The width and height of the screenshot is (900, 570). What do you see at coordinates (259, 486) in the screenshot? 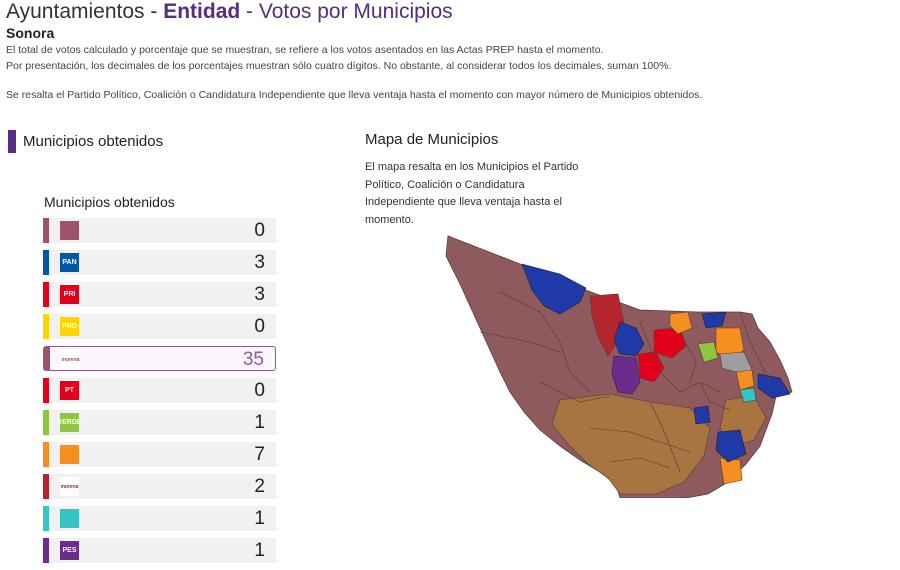
I see `party-municipios-count: 2` at bounding box center [259, 486].